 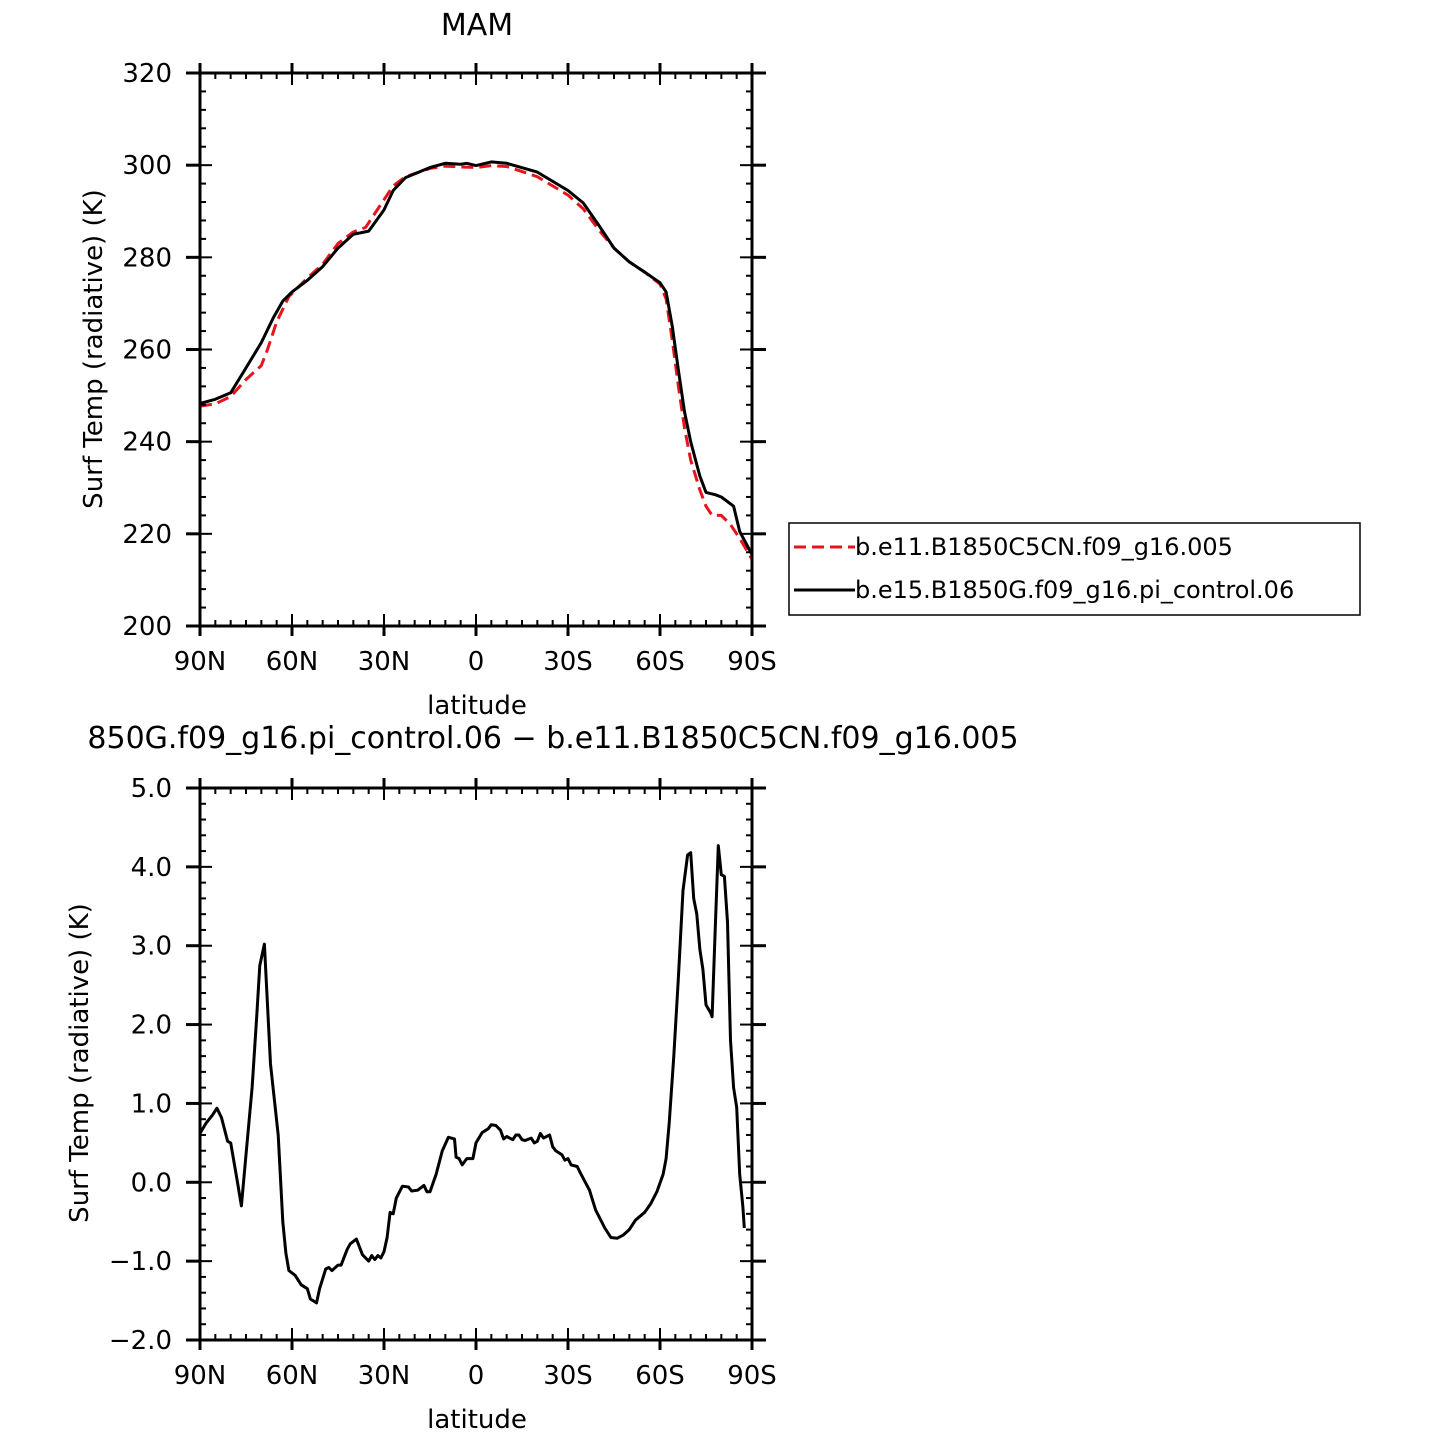 What do you see at coordinates (151, 947) in the screenshot?
I see `y-tick-label: 3.0` at bounding box center [151, 947].